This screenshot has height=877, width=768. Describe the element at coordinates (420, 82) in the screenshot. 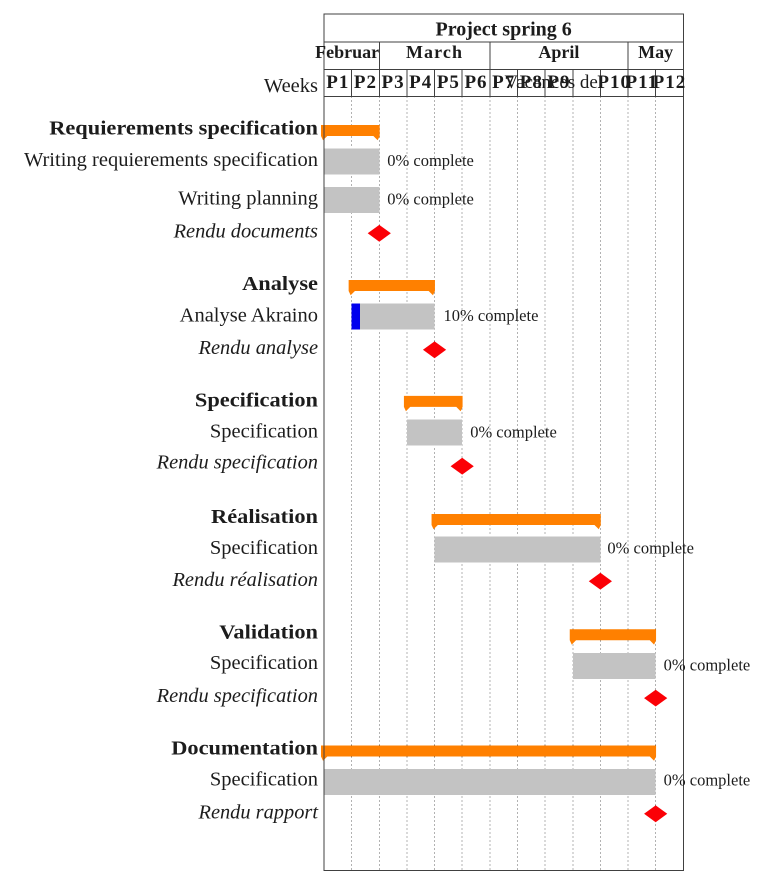

I see `svg-text: P4` at that location.